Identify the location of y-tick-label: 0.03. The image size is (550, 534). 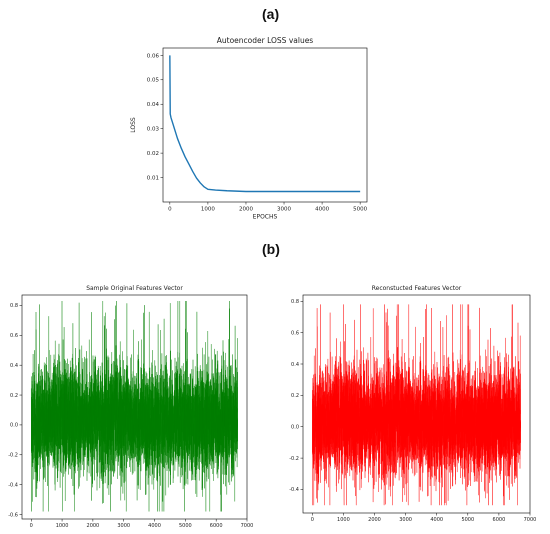
(153, 130).